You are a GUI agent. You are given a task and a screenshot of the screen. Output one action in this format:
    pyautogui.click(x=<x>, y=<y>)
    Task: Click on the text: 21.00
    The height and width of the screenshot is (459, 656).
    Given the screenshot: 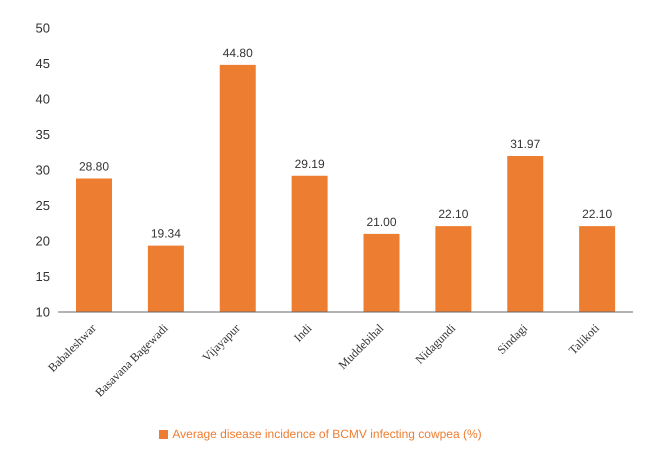 What is the action you would take?
    pyautogui.click(x=381, y=221)
    